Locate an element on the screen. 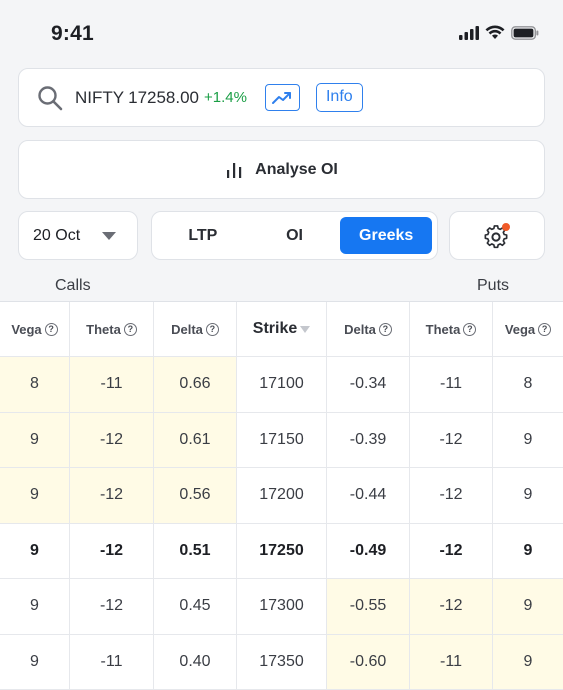 The width and height of the screenshot is (563, 690). call-delta-cell: 0.51 is located at coordinates (195, 551).